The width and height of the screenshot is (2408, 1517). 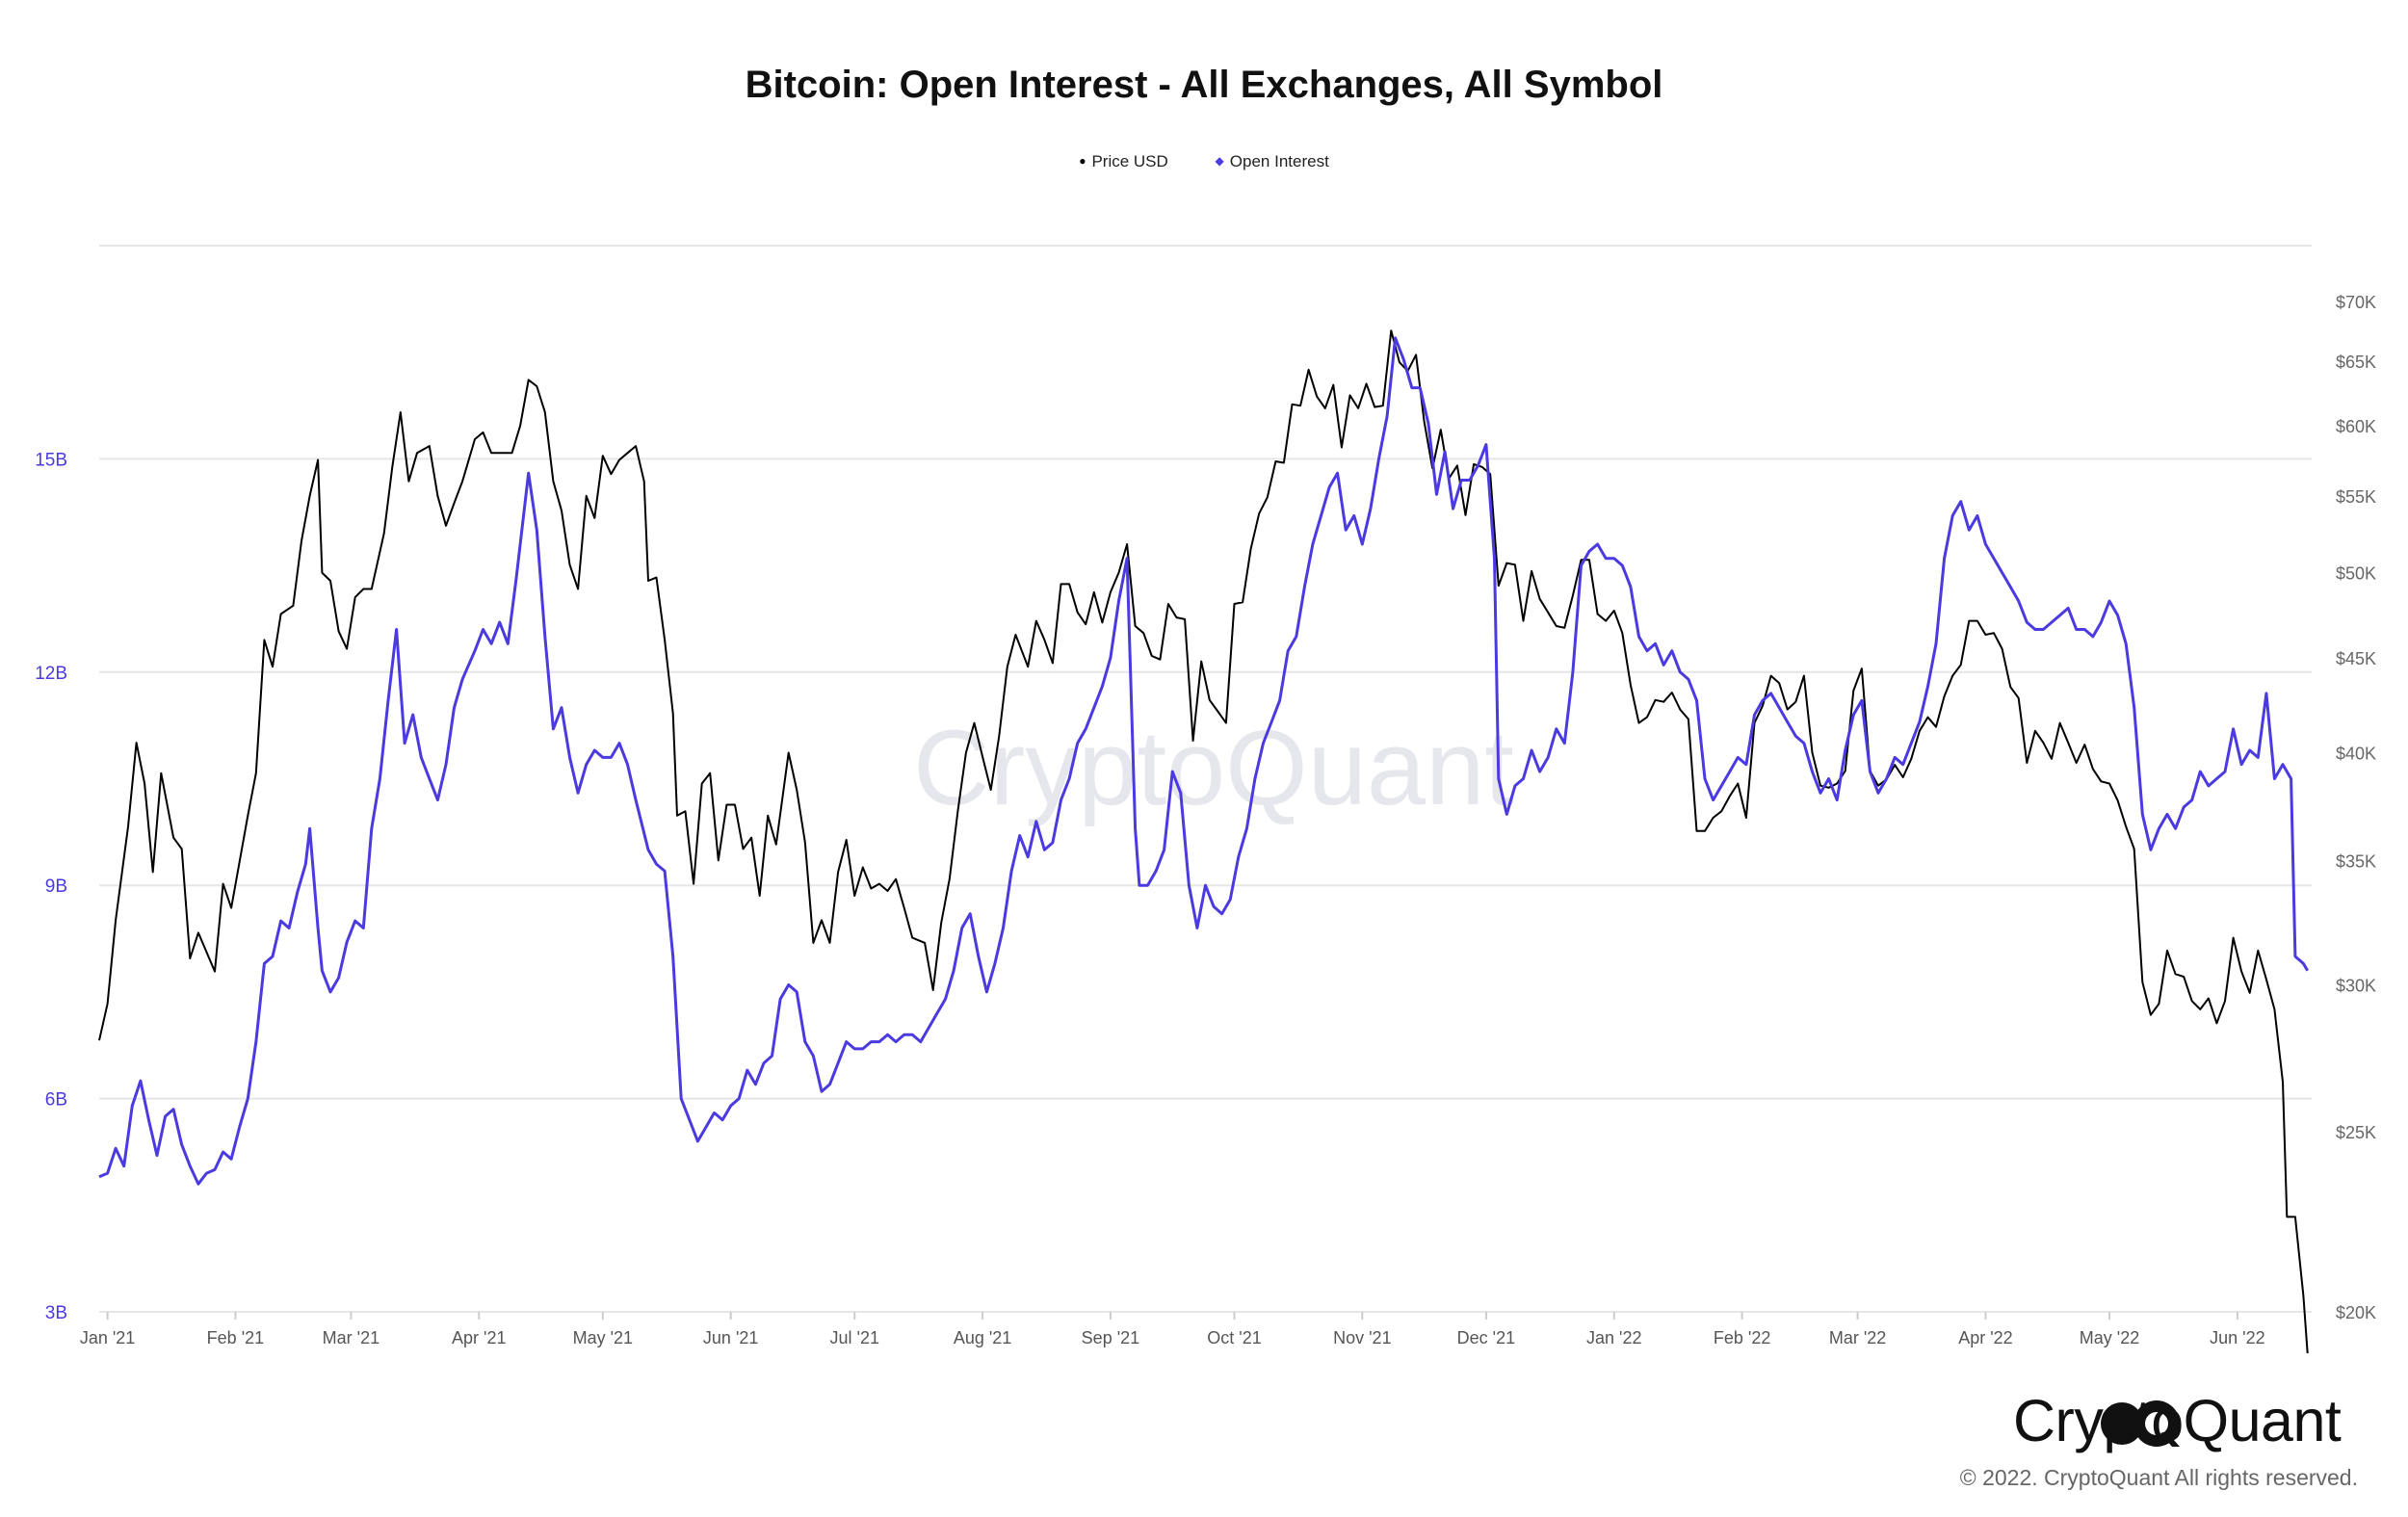 What do you see at coordinates (2356, 1312) in the screenshot?
I see `right-axis-tick-label: $20K` at bounding box center [2356, 1312].